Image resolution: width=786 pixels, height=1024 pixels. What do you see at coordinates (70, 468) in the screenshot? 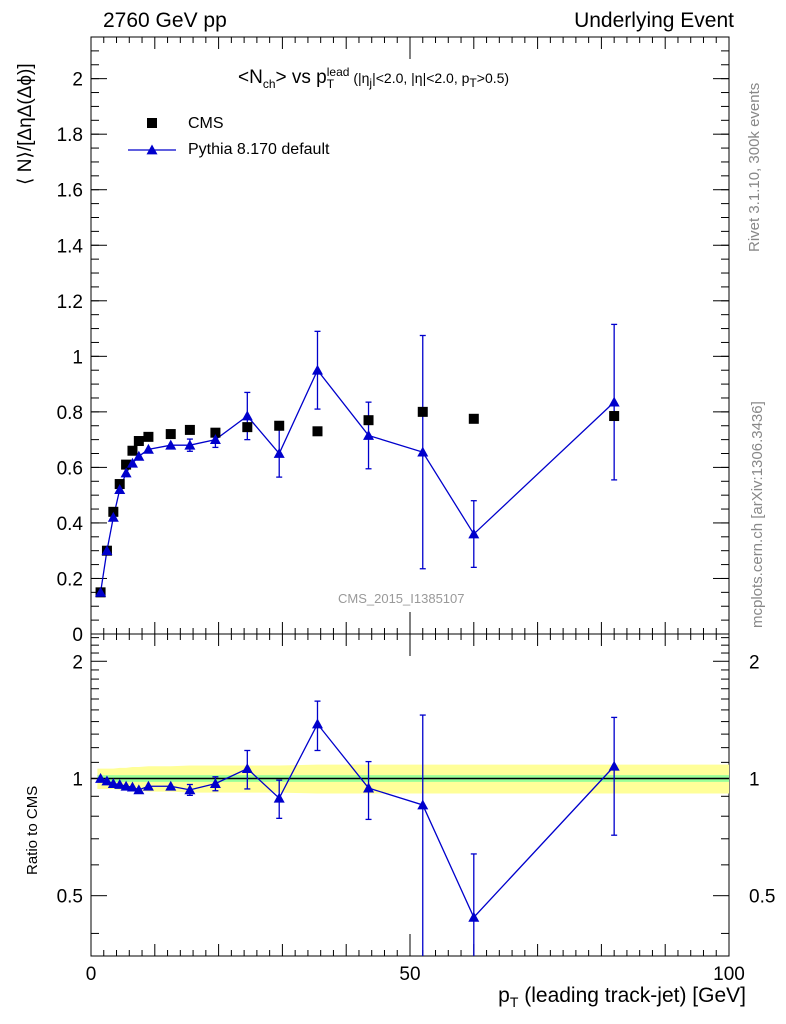
I see `main-y-tick-label: 0.6` at bounding box center [70, 468].